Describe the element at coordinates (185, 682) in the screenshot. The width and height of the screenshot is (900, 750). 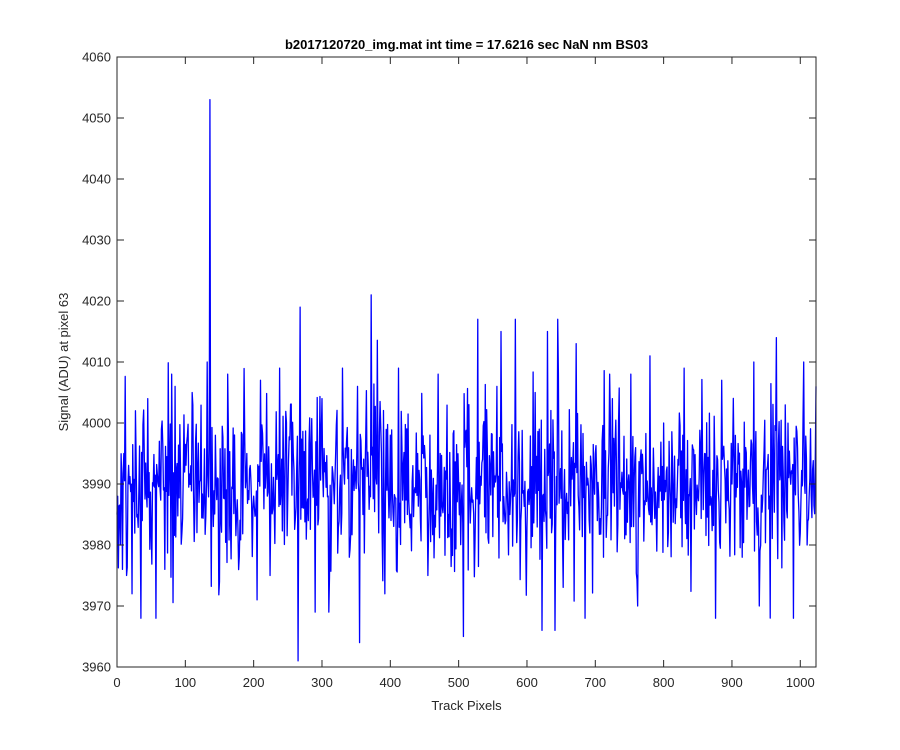
I see `x-tick-label: 100` at that location.